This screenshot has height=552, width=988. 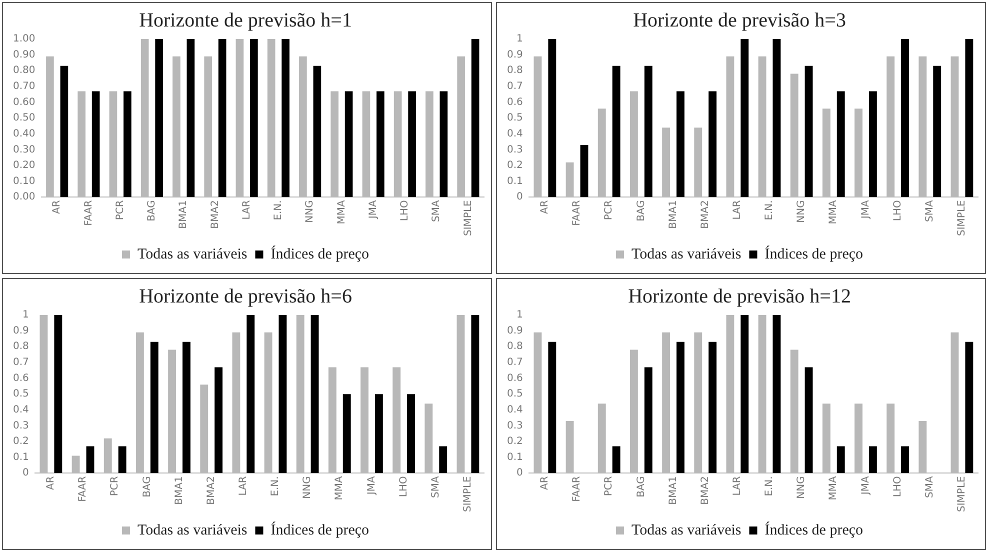 I want to click on chart-title: Horizonte de previsão h=6, so click(x=245, y=296).